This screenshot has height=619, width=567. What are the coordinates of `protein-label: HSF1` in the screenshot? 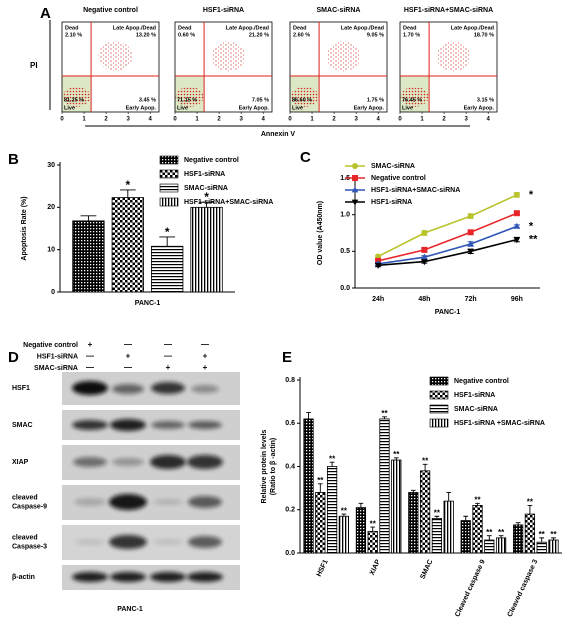 It's located at (21, 388).